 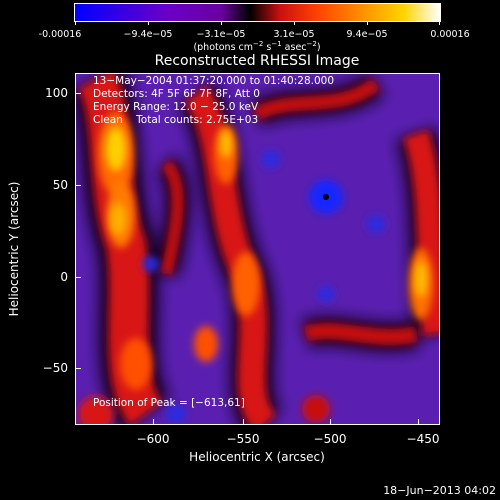 I want to click on info-detectors: Detectors: 4F 5F 6F 7F 8F, Att 0, so click(x=176, y=94).